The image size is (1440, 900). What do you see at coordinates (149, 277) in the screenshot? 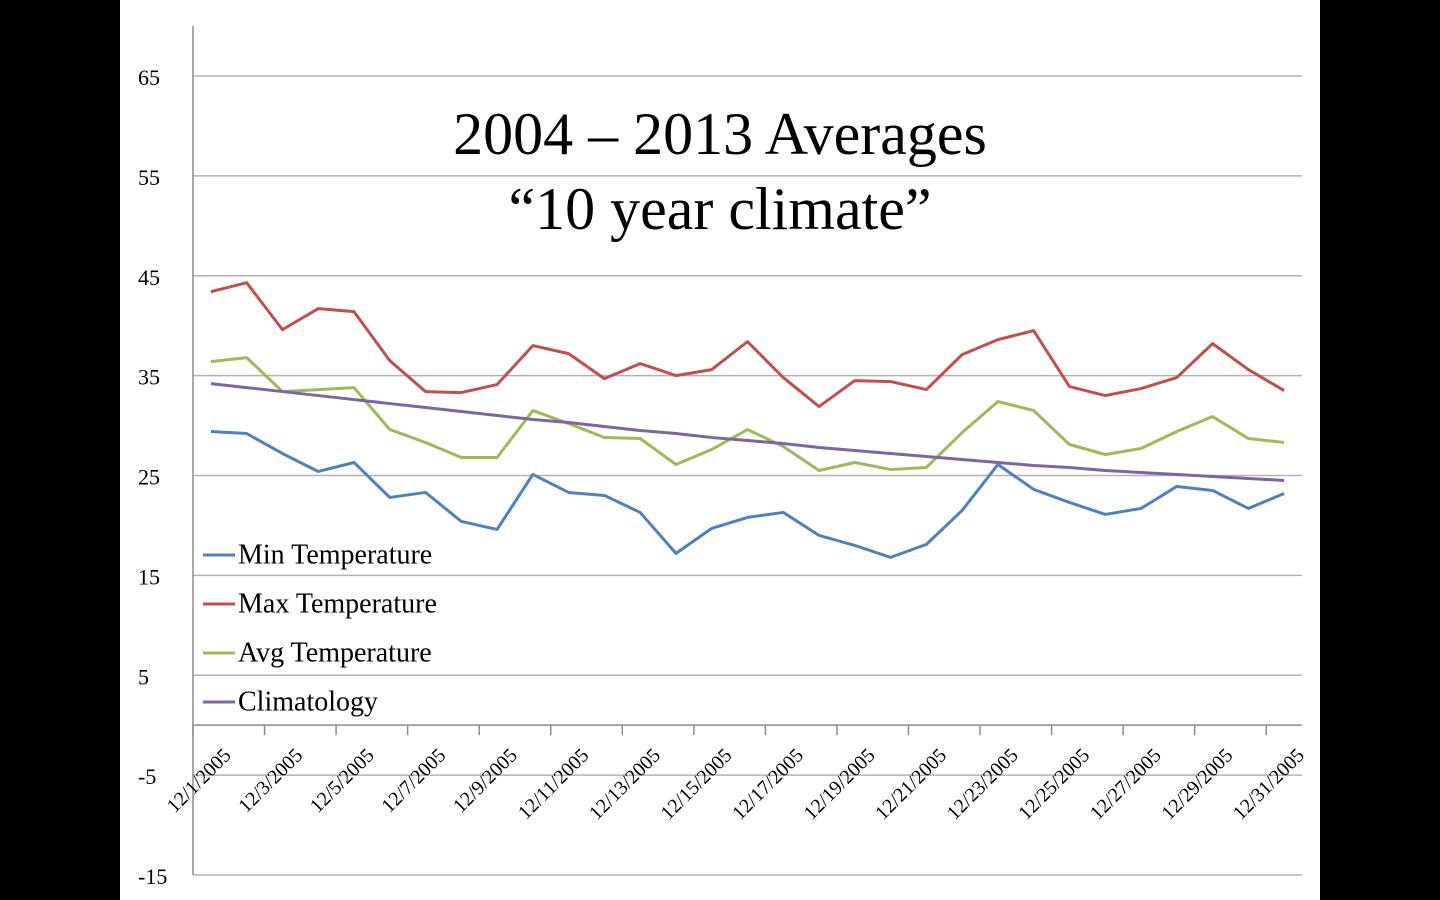
I see `y-tick-label: 45` at bounding box center [149, 277].